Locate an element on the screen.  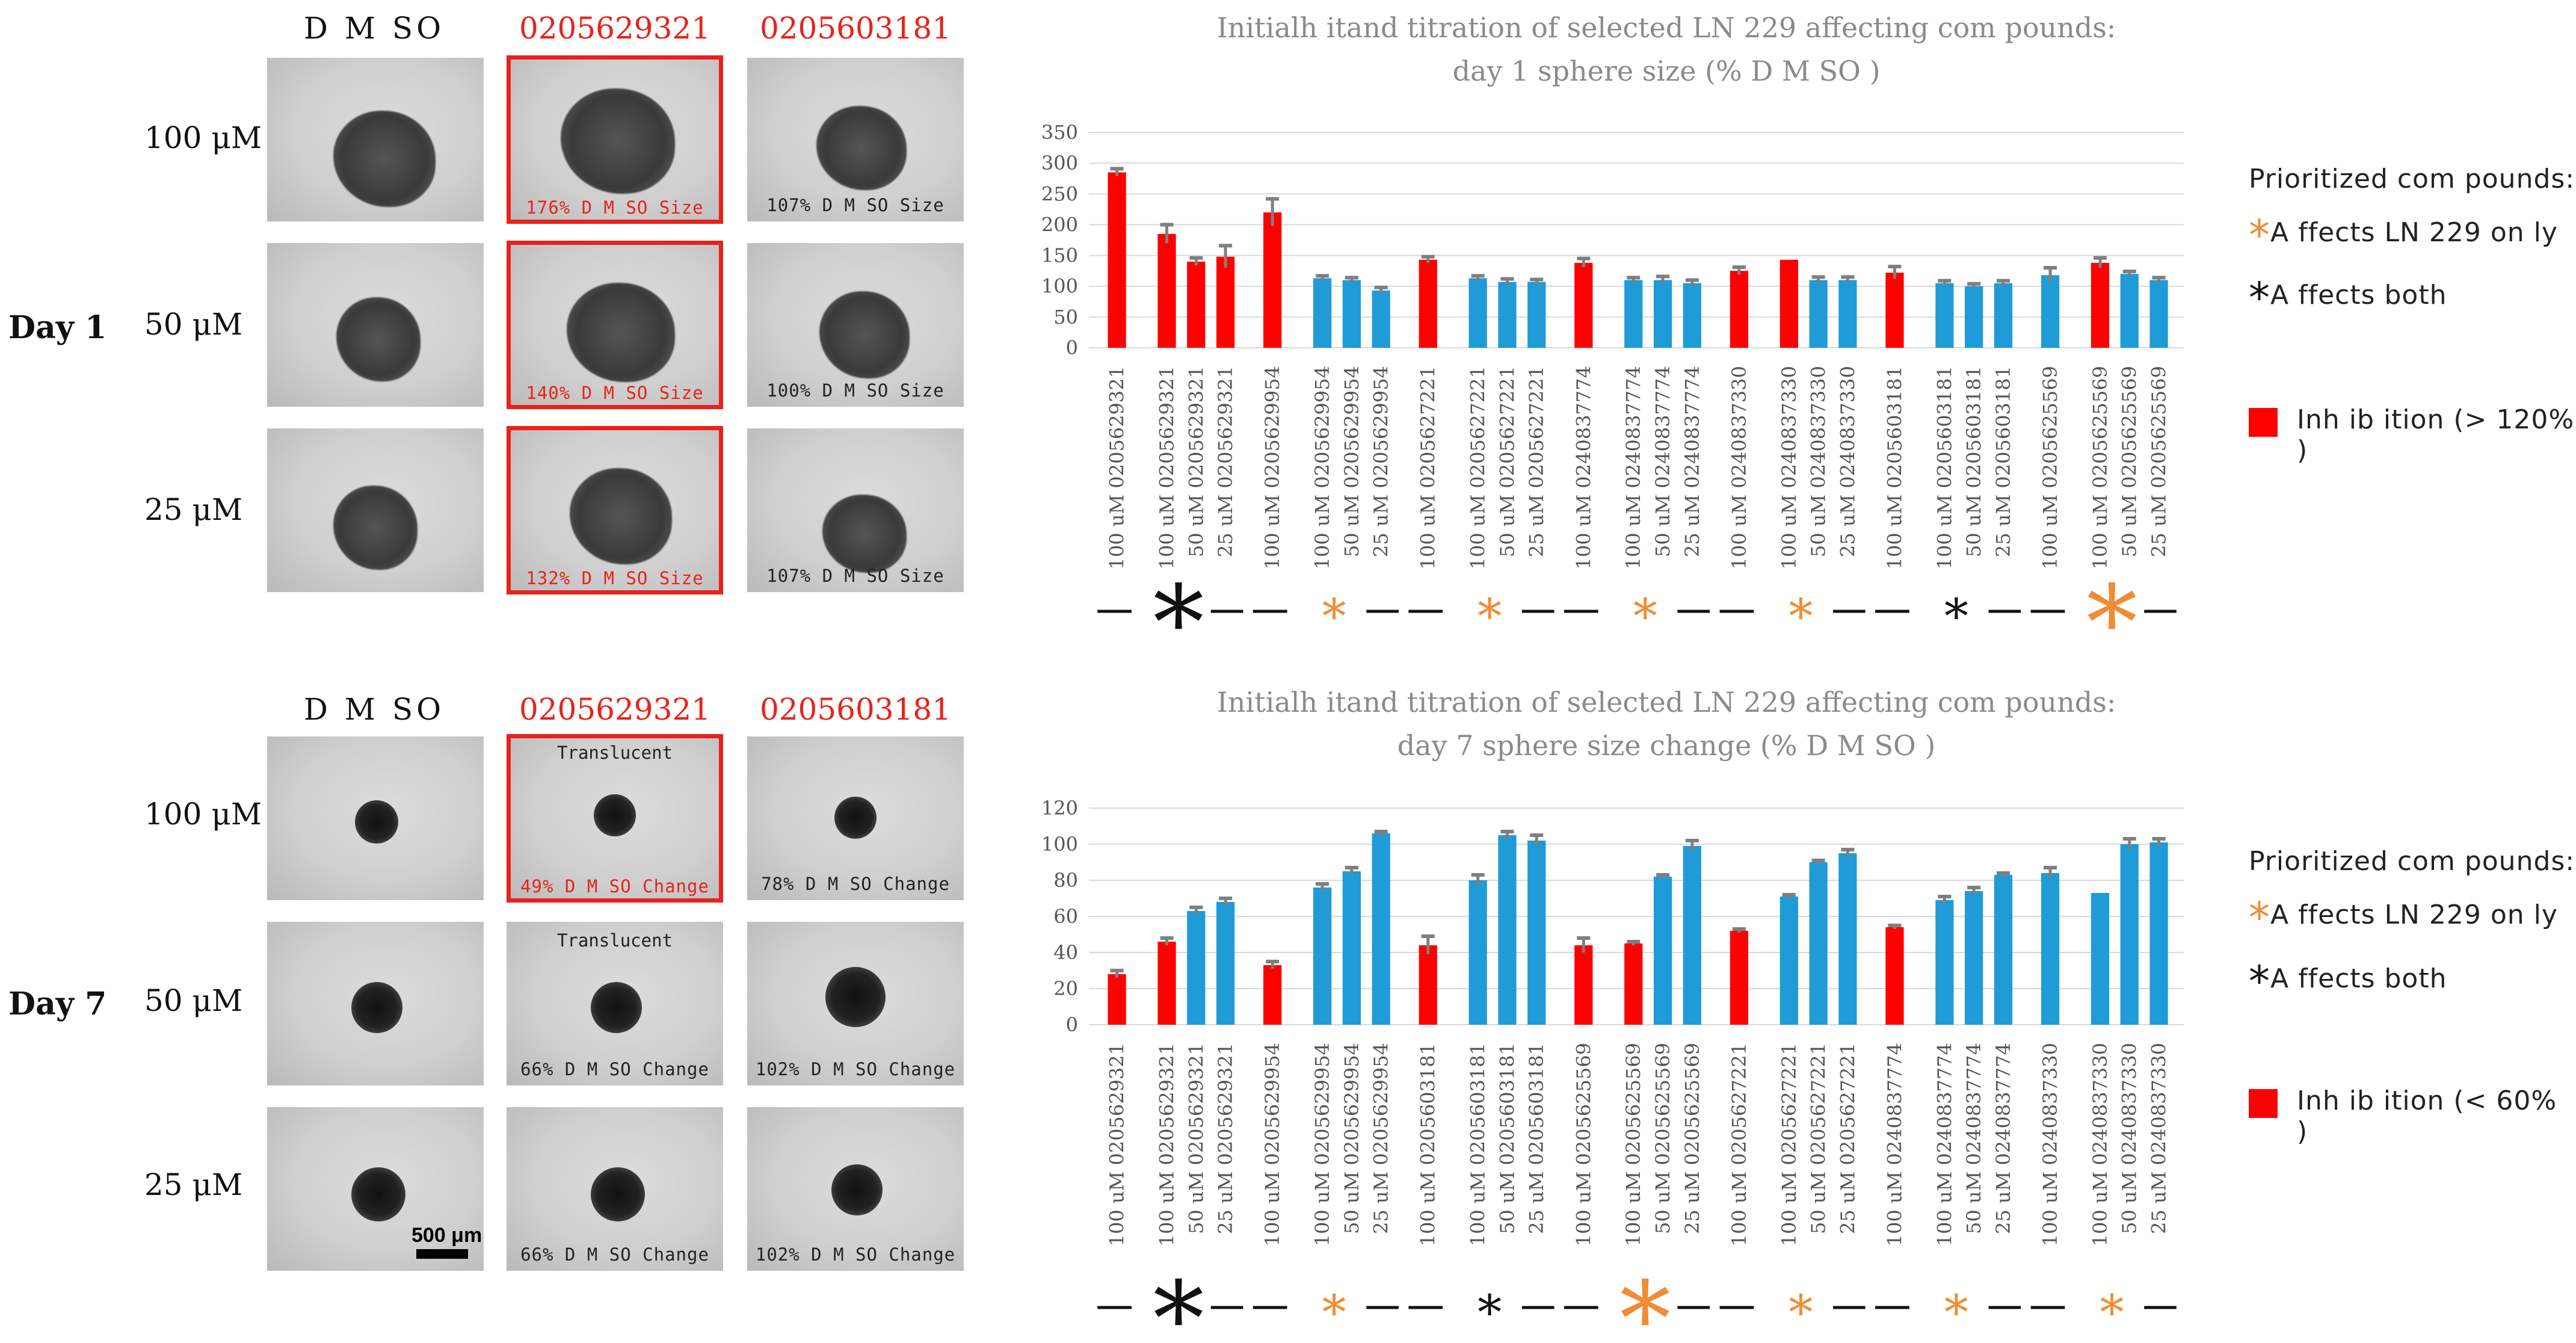
x-tick-label: 50 uM 0205625569 is located at coordinates (2129, 461).